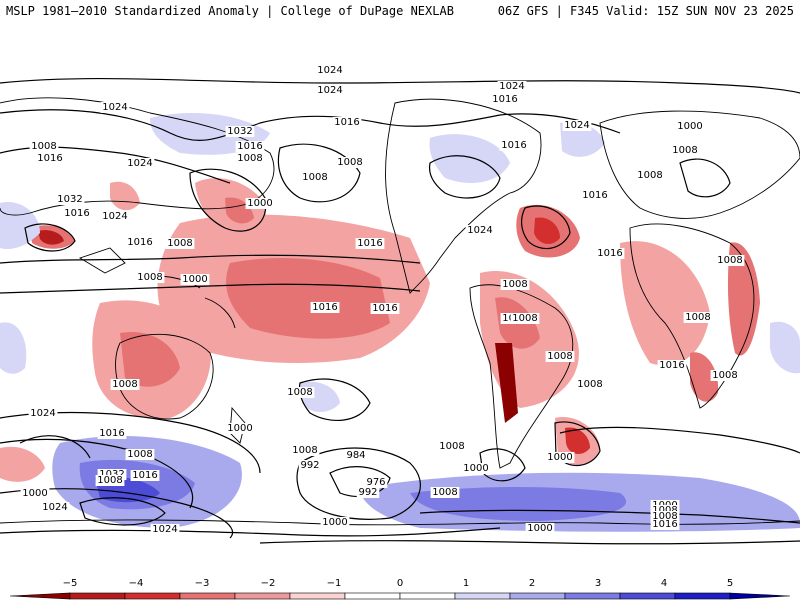  Describe the element at coordinates (136, 583) in the screenshot. I see `colorbar-tick: −4` at that location.